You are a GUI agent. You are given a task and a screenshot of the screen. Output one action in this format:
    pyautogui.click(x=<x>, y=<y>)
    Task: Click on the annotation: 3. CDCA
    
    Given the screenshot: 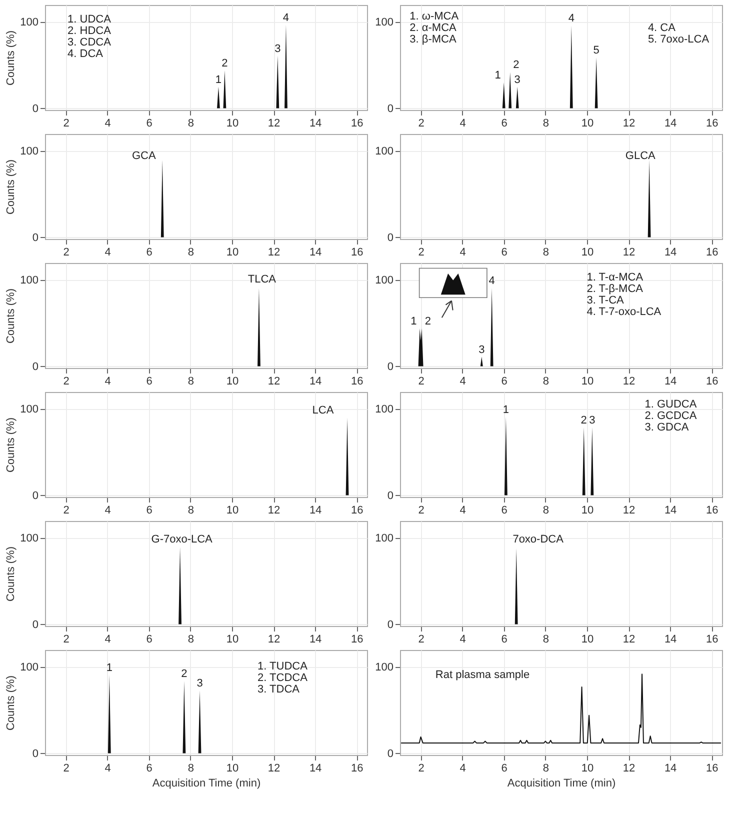 What is the action you would take?
    pyautogui.click(x=90, y=42)
    